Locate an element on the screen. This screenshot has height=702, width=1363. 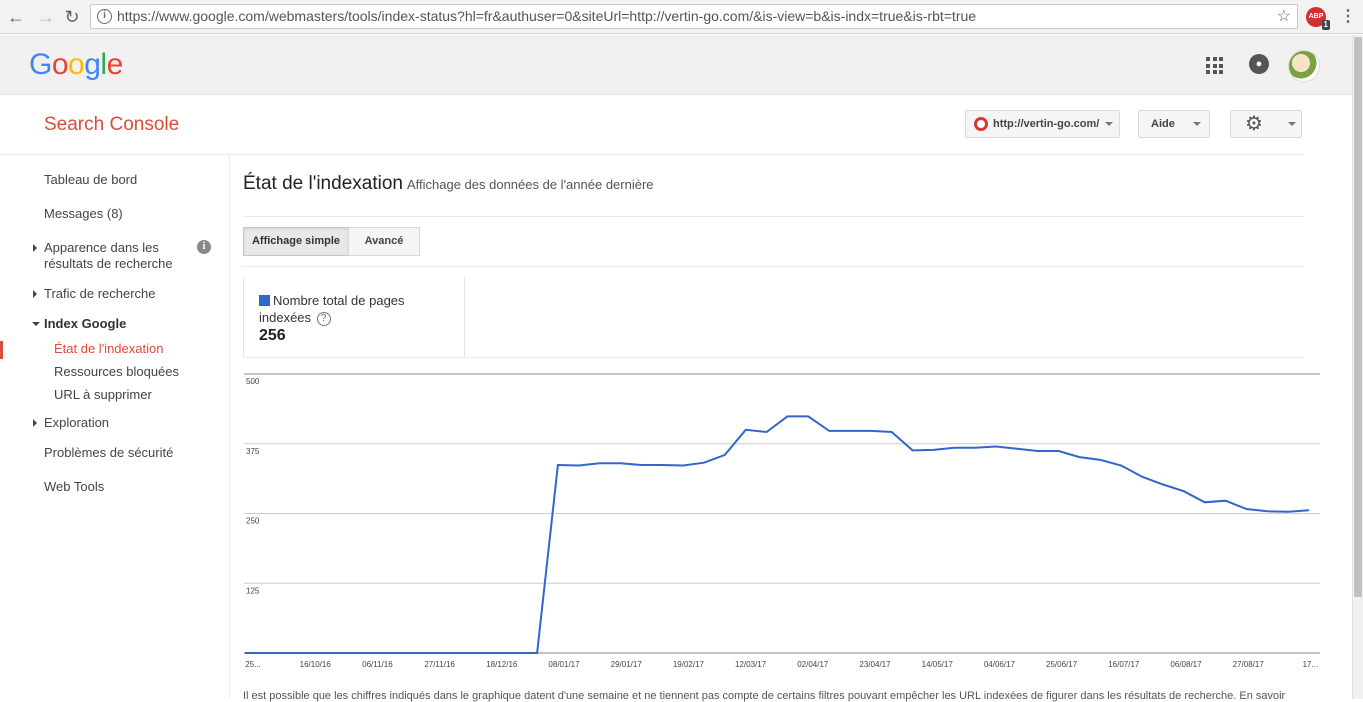
x-tick-label: 23/04/17 is located at coordinates (875, 664).